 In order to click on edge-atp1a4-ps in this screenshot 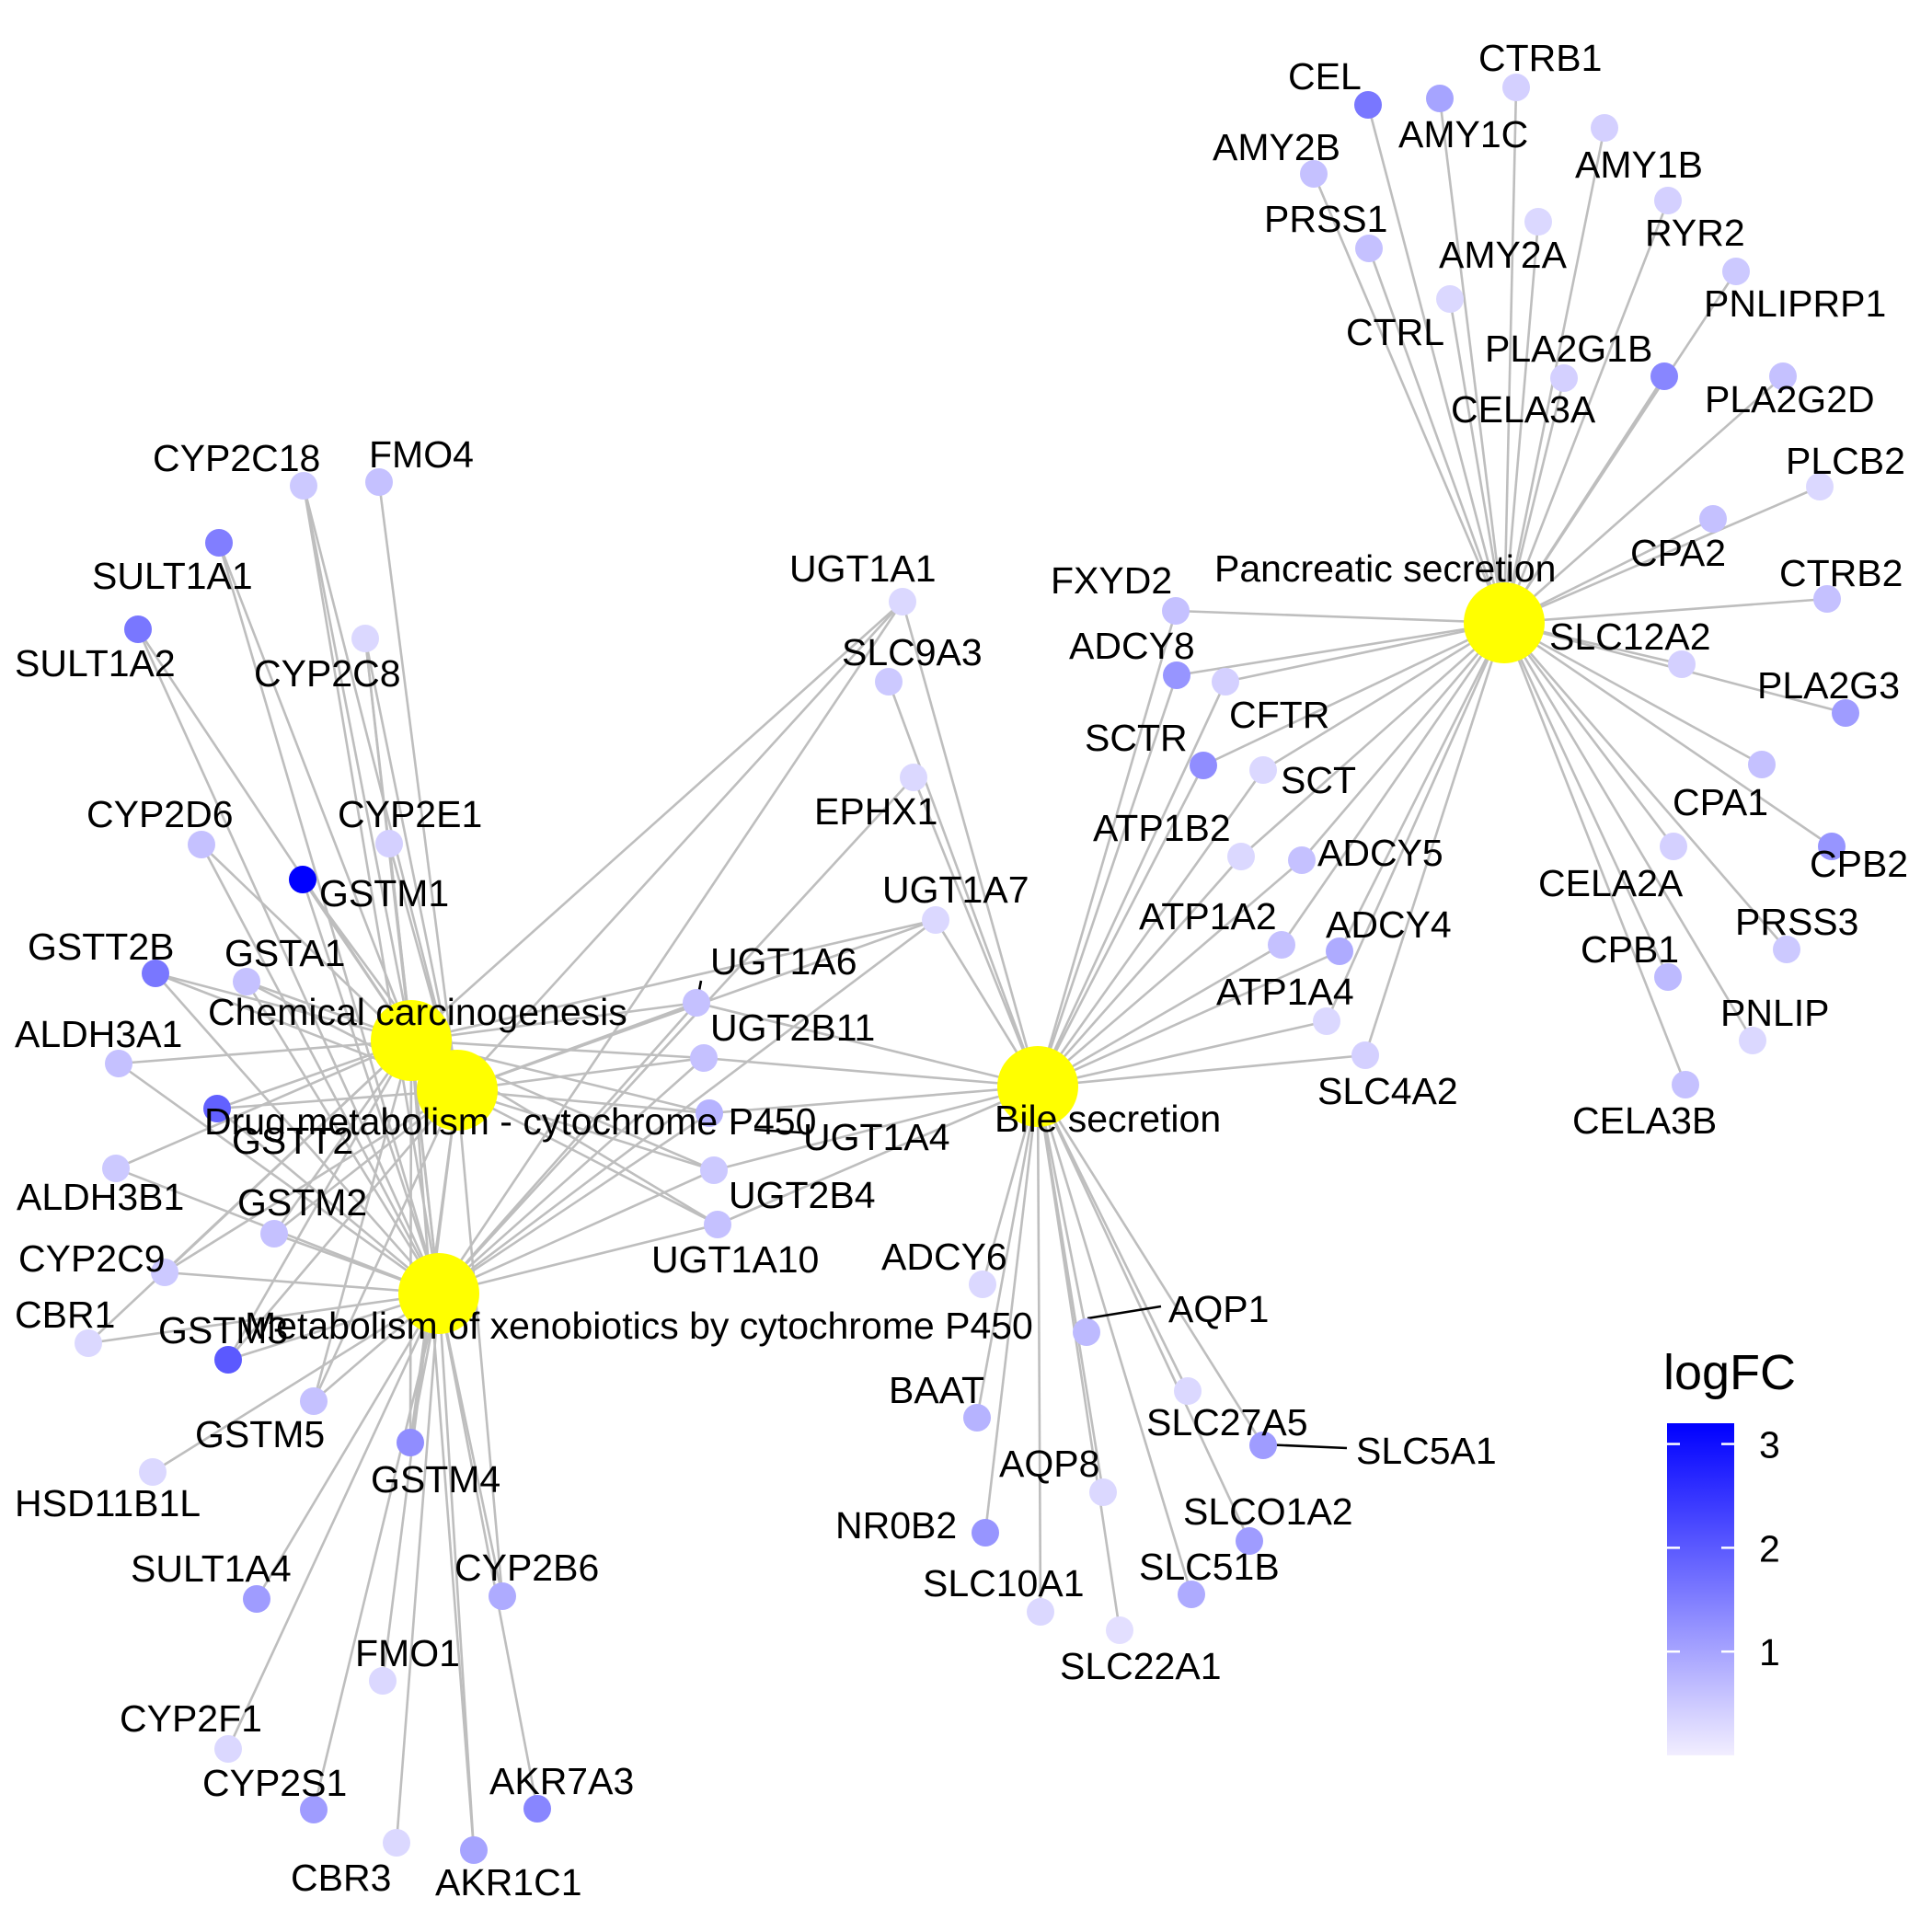, I will do `click(1415, 822)`.